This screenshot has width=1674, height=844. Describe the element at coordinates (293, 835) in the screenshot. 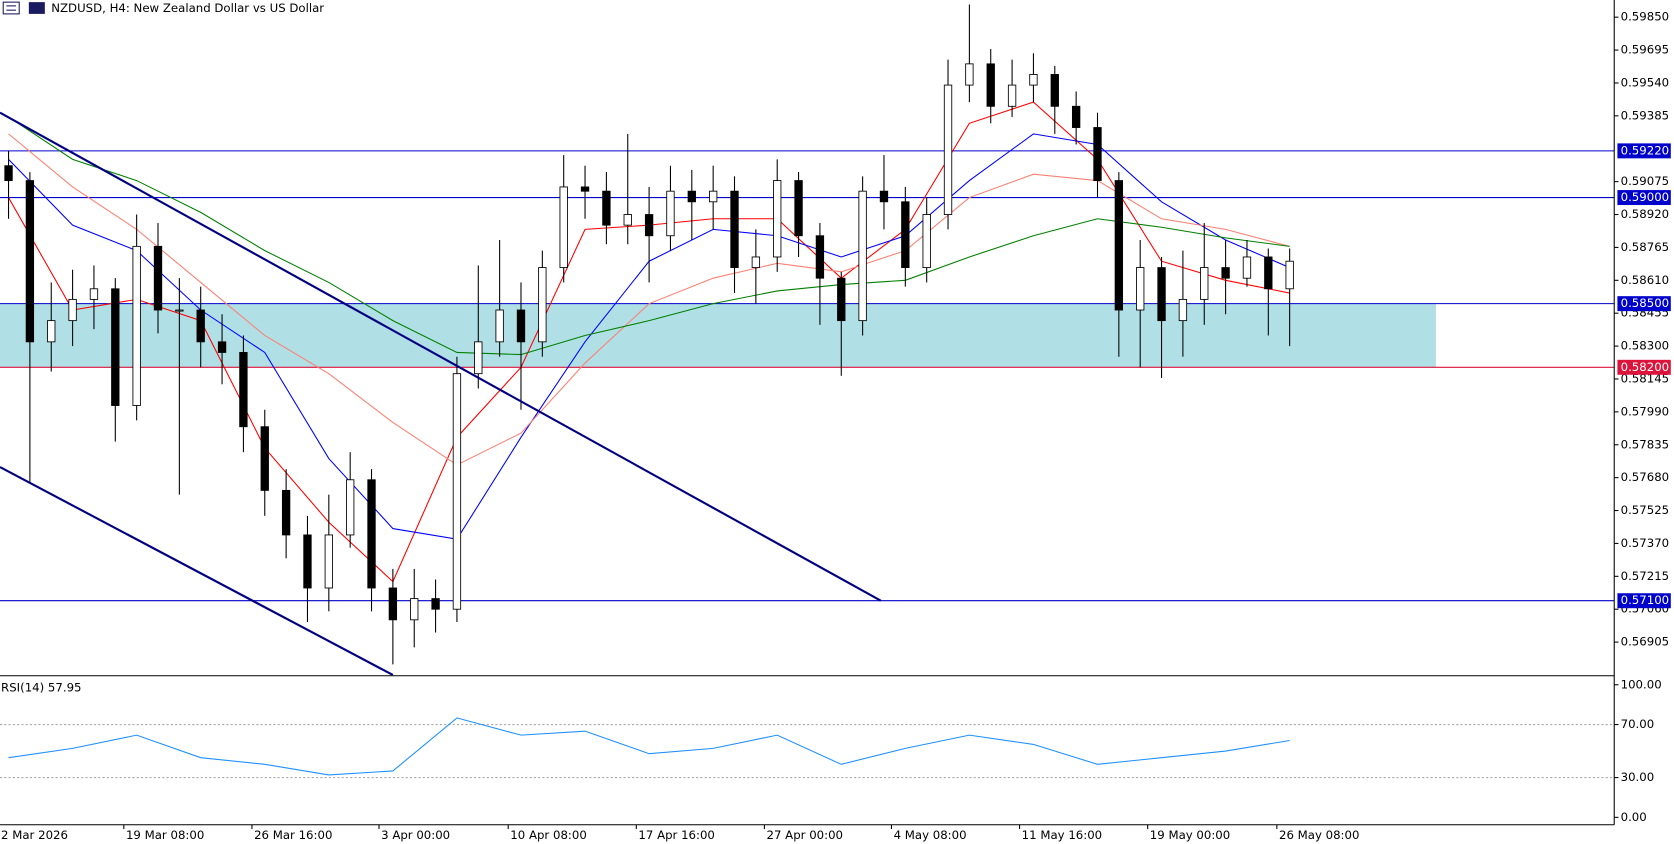

I see `x-tick-label: 26 Mar 16:00` at that location.